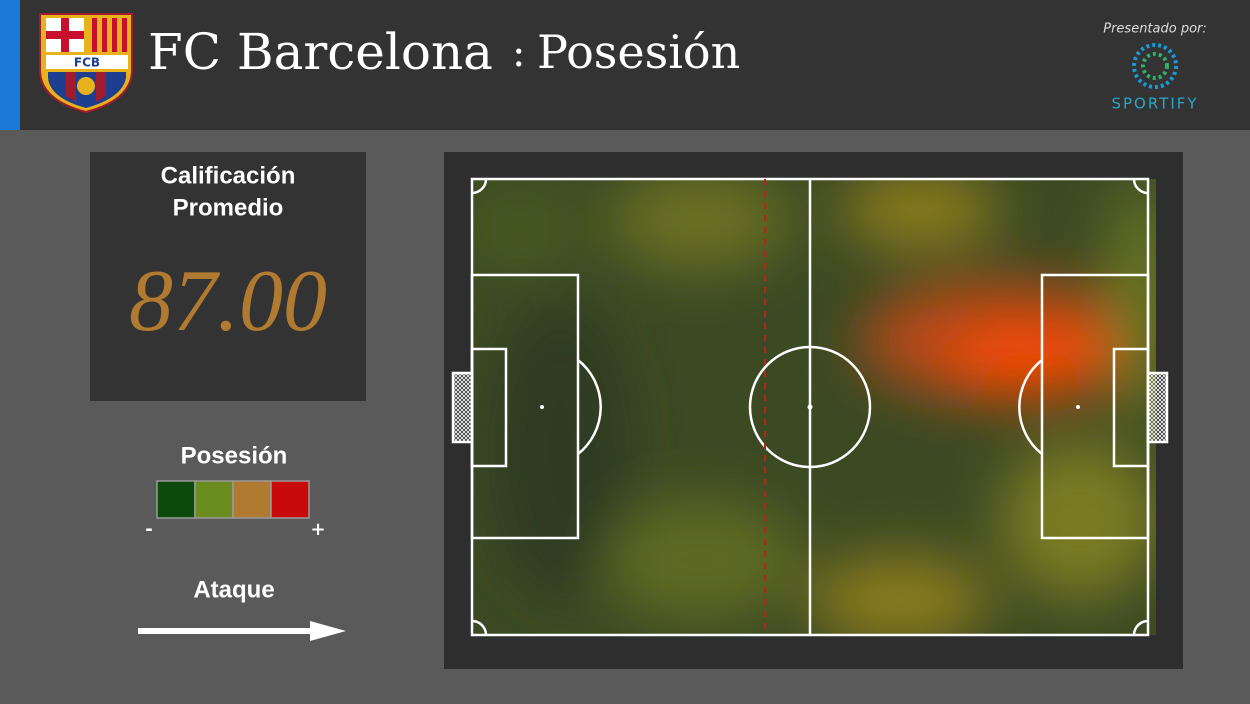 The height and width of the screenshot is (704, 1250). What do you see at coordinates (242, 631) in the screenshot?
I see `direction-arrow` at bounding box center [242, 631].